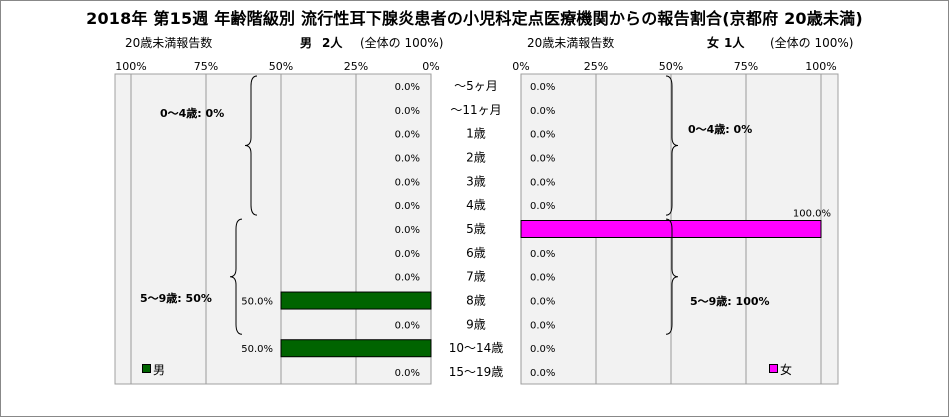  Describe the element at coordinates (476, 205) in the screenshot. I see `age-category-label: 4歳` at that location.